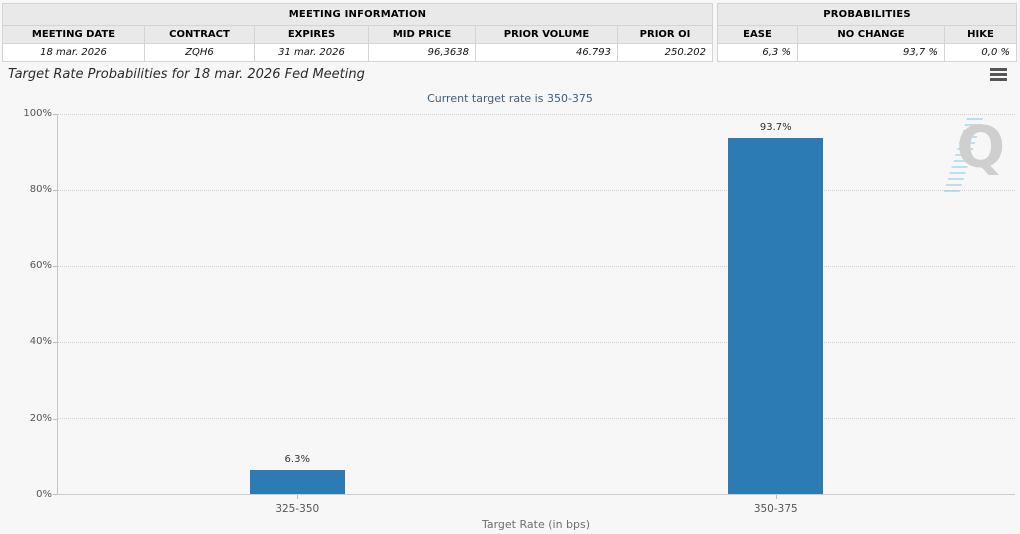 This screenshot has width=1020, height=534. What do you see at coordinates (311, 52) in the screenshot?
I see `expires-value: 31 mar. 2026` at bounding box center [311, 52].